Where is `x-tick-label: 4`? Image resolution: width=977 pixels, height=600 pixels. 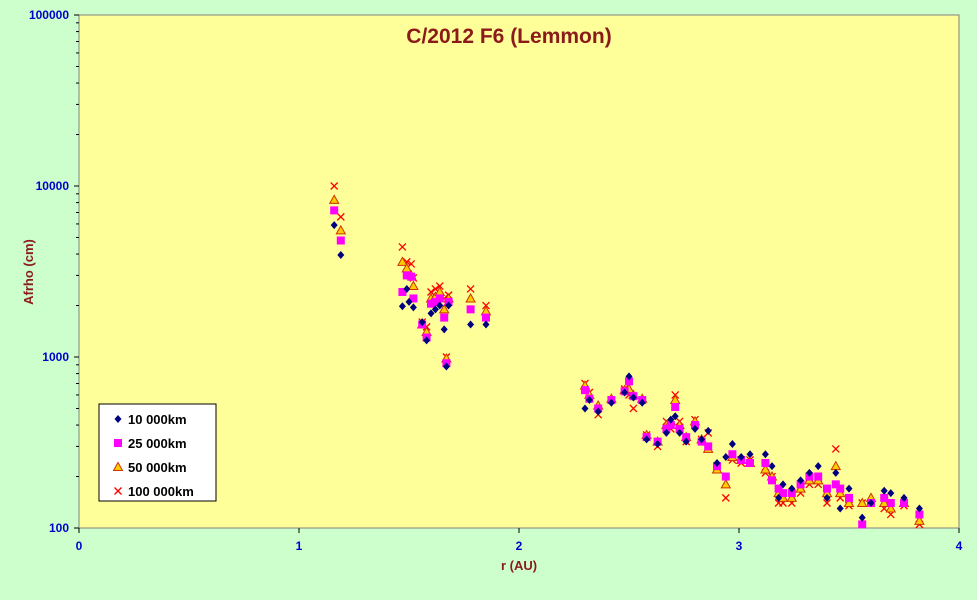
x-tick-label: 4 is located at coordinates (959, 546).